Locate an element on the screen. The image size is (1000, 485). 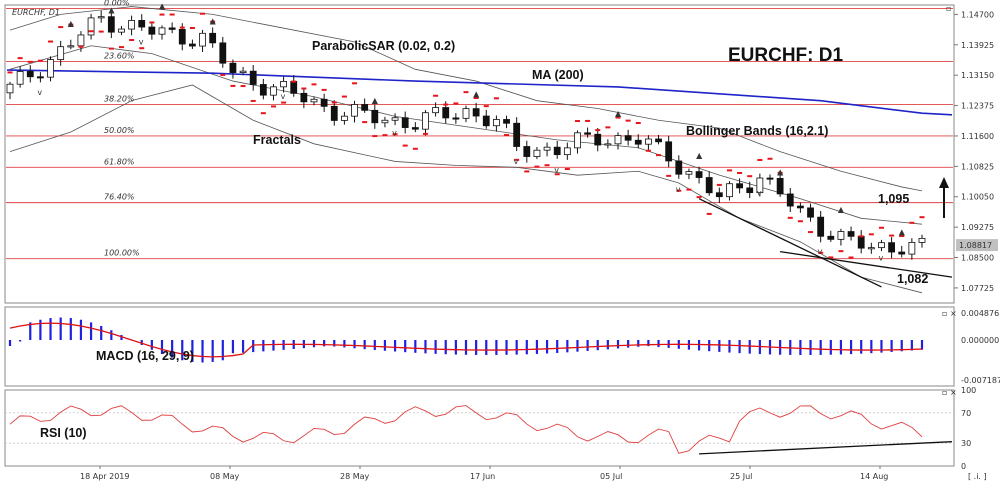
fractals-label: Fractals is located at coordinates (277, 140).